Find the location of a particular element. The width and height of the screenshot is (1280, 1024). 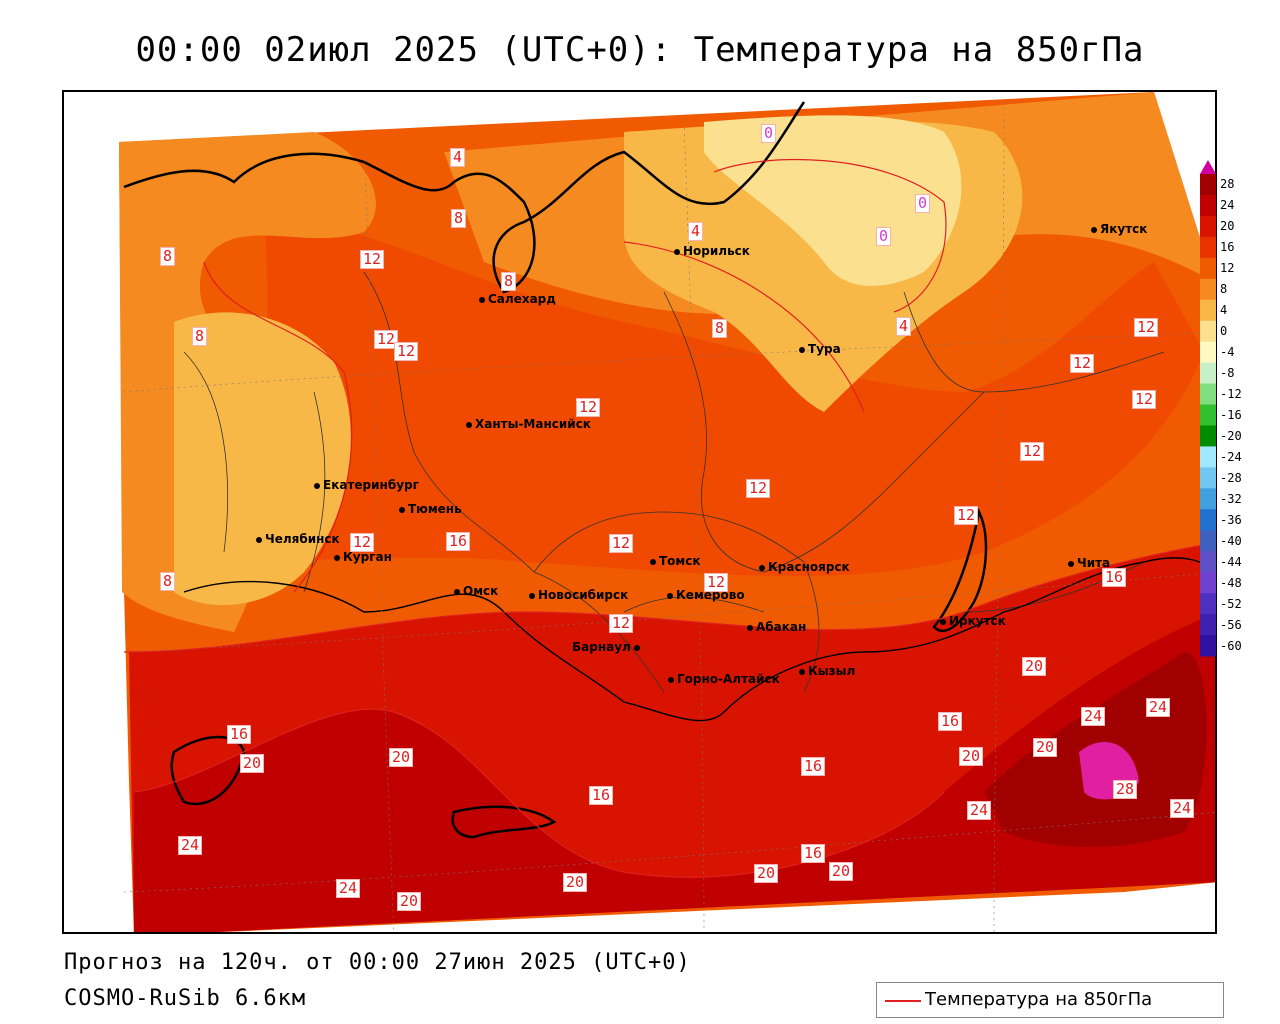

colorbar-tick-label: 16 is located at coordinates (1227, 247).